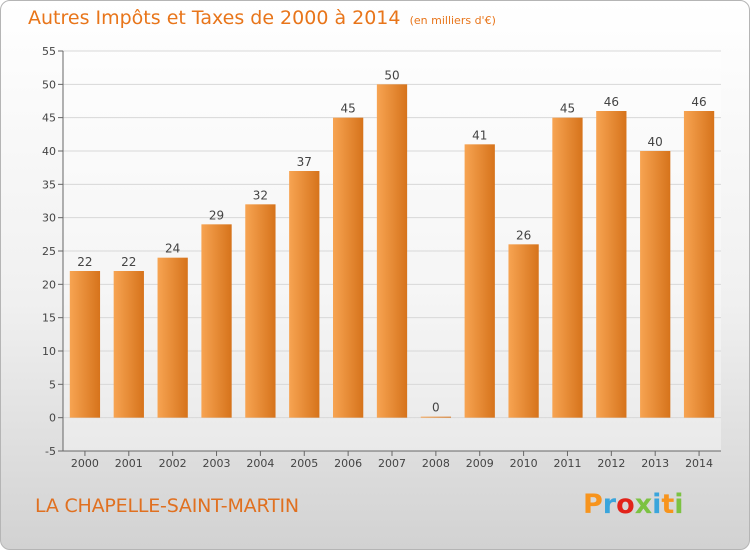  What do you see at coordinates (391, 75) in the screenshot?
I see `data-label-2007: 50` at bounding box center [391, 75].